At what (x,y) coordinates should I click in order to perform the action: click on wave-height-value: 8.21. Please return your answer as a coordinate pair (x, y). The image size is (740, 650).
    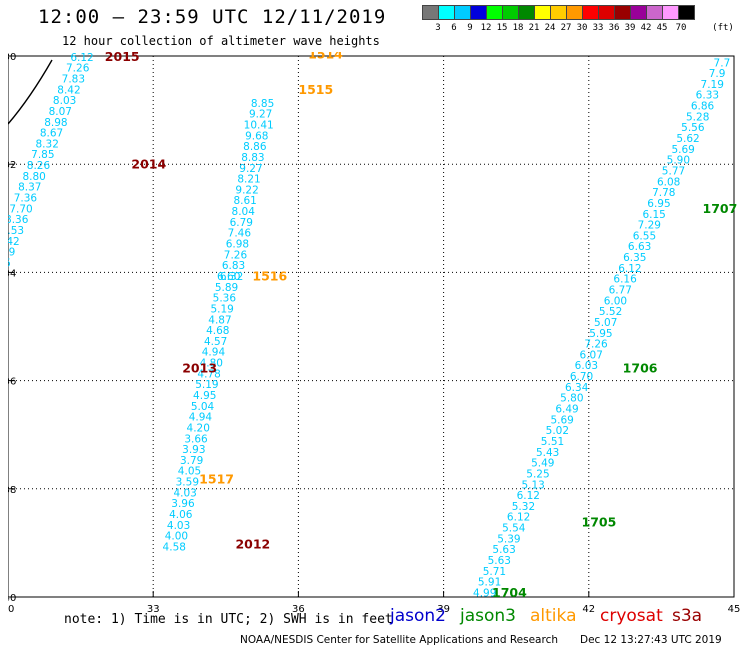
    Looking at the image, I should click on (248, 180).